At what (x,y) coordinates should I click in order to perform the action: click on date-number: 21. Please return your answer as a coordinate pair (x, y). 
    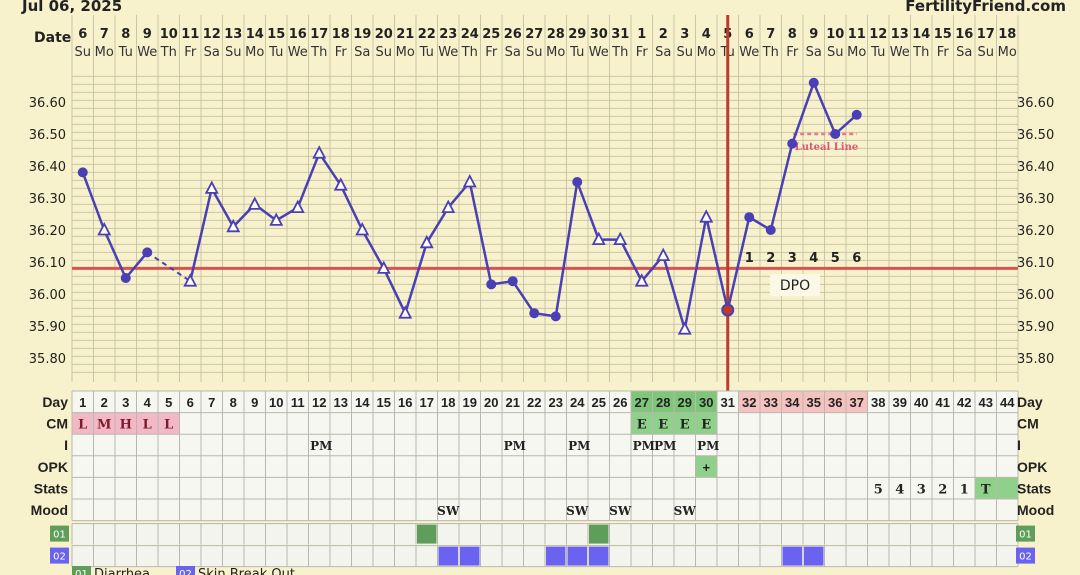
    Looking at the image, I should click on (405, 34).